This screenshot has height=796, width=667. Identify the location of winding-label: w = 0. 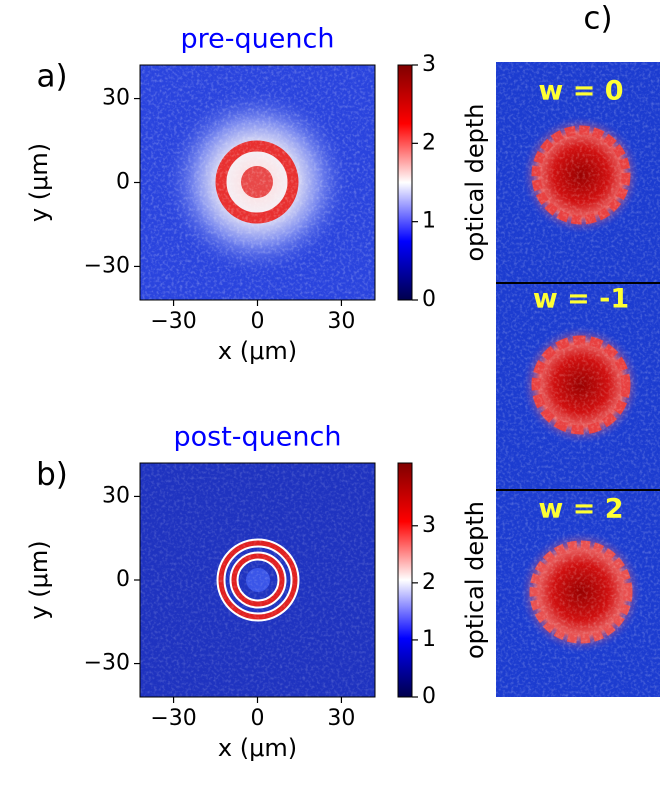
(580, 91).